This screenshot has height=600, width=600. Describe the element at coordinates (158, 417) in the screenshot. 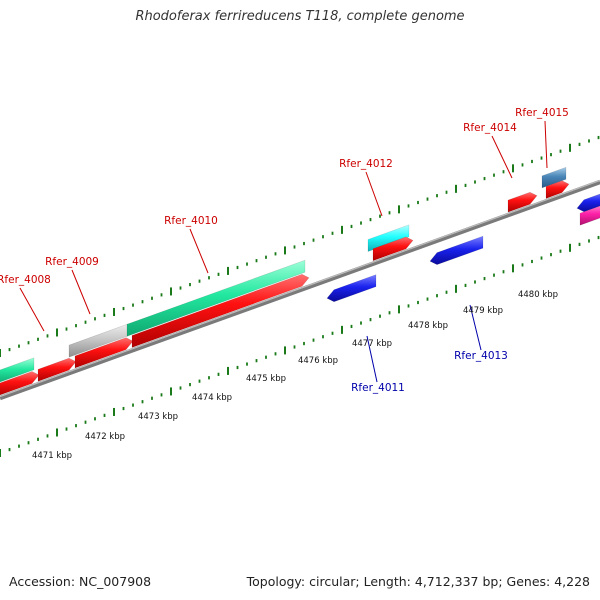

I see `scale-label: 4473 kbp` at that location.